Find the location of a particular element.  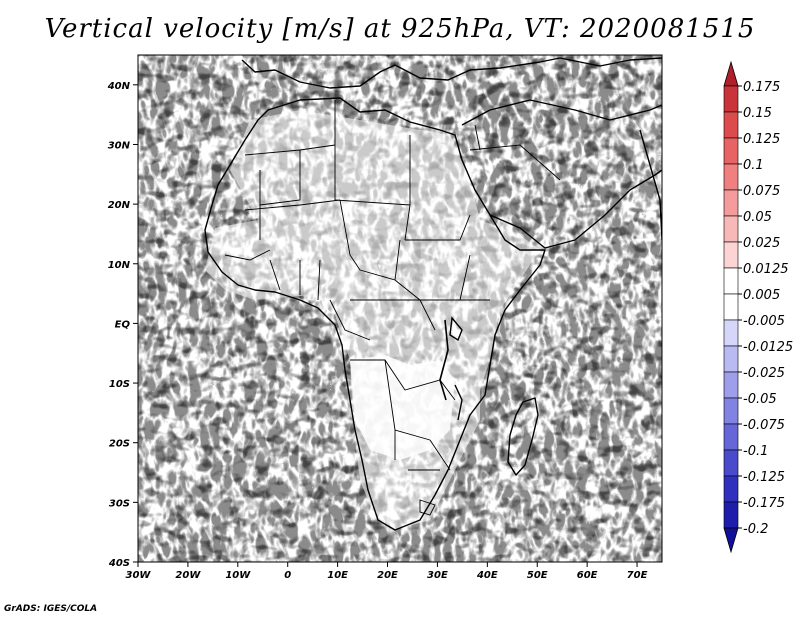

x-tick-label: 40E is located at coordinates (487, 575).